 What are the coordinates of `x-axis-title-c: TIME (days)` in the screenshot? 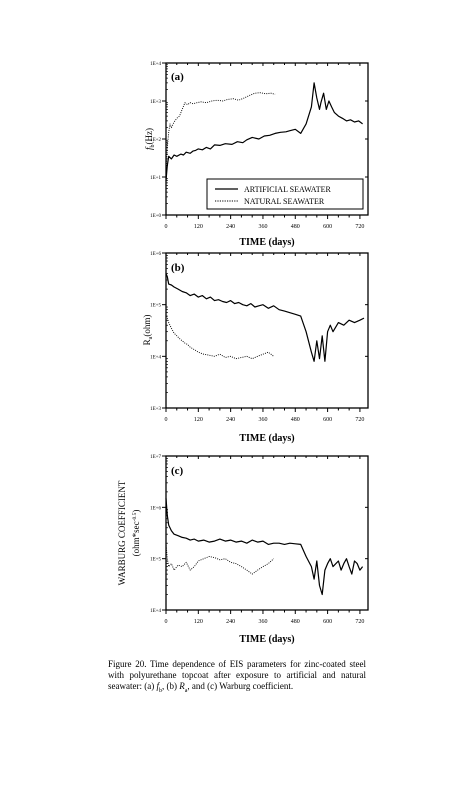 It's located at (266, 639).